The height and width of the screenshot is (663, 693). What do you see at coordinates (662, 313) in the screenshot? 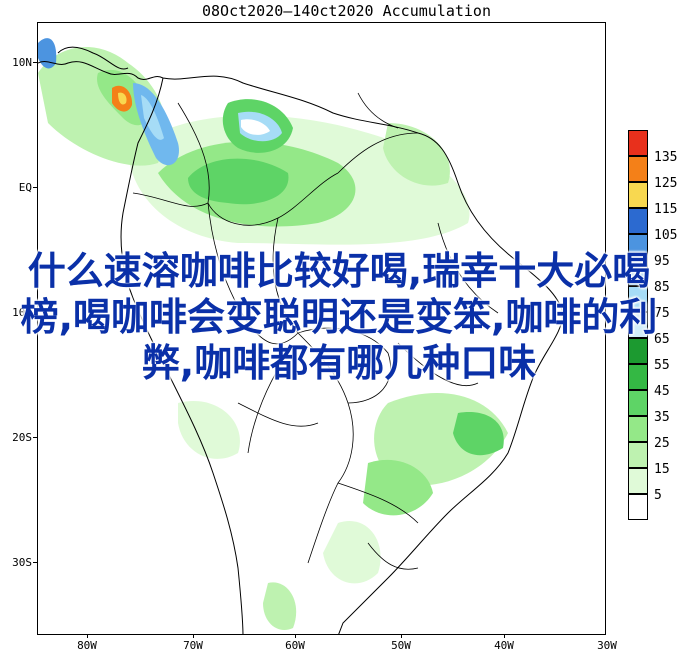
I see `legend-label: 75` at bounding box center [662, 313].